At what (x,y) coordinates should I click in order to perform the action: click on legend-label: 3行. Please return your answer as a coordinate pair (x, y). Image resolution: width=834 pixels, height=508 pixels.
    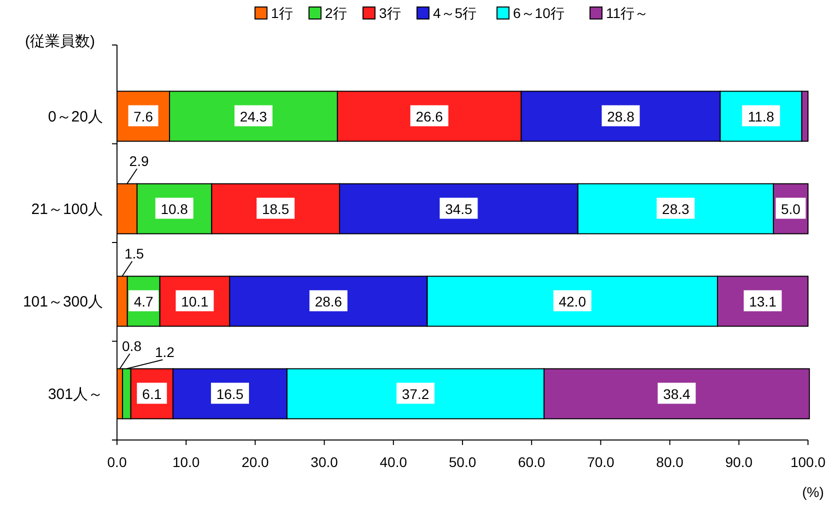
    Looking at the image, I should click on (390, 13).